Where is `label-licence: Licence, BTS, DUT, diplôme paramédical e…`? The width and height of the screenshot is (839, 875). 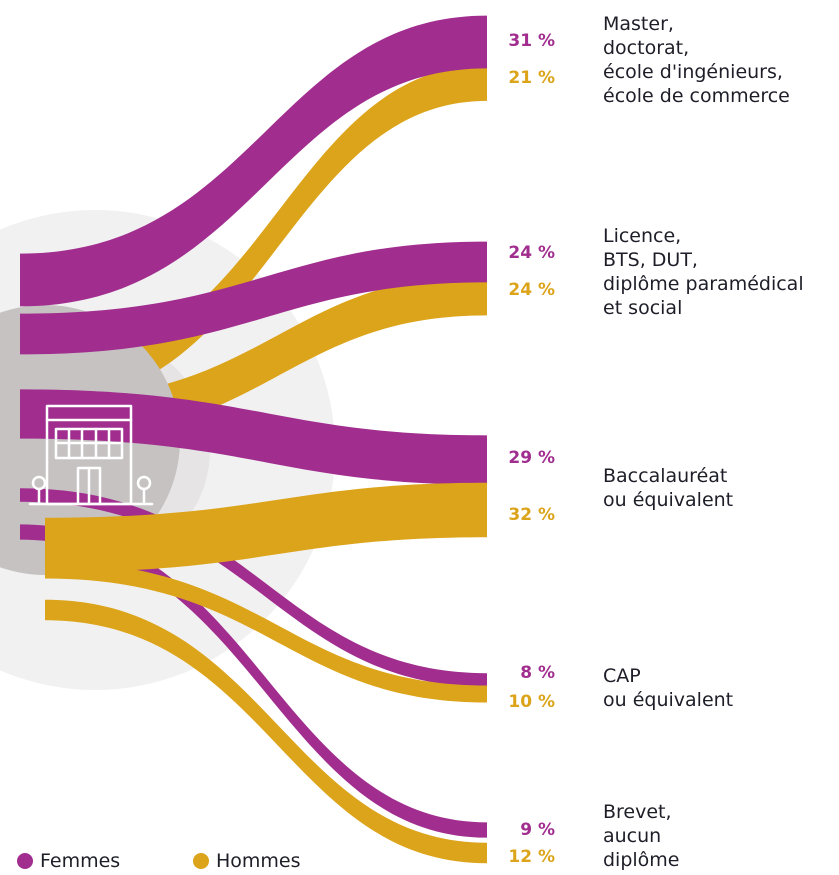 label-licence: Licence, BTS, DUT, diplôme paramédical e… is located at coordinates (703, 272).